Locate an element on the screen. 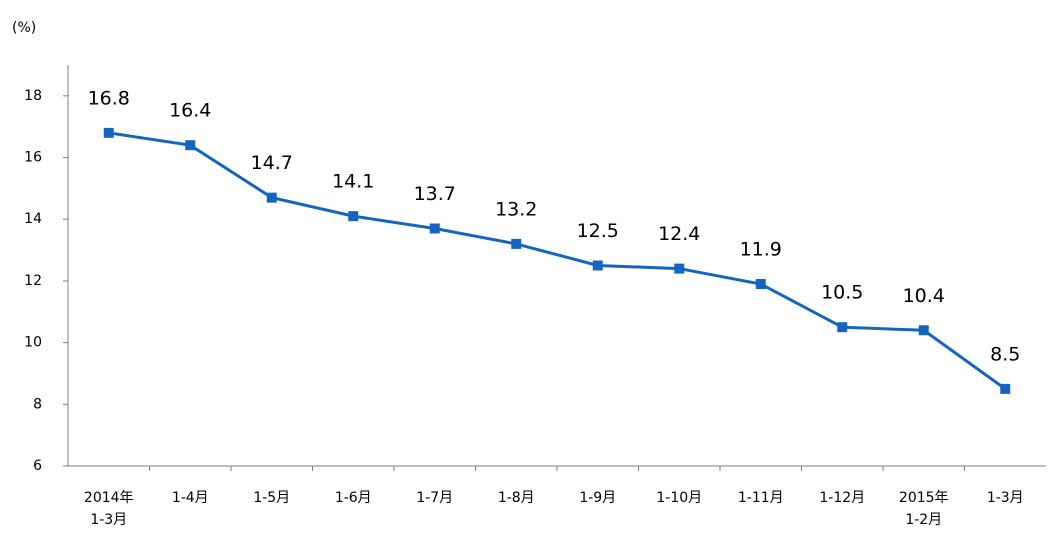 The image size is (1048, 542). y-tick-label: 16 is located at coordinates (33, 158).